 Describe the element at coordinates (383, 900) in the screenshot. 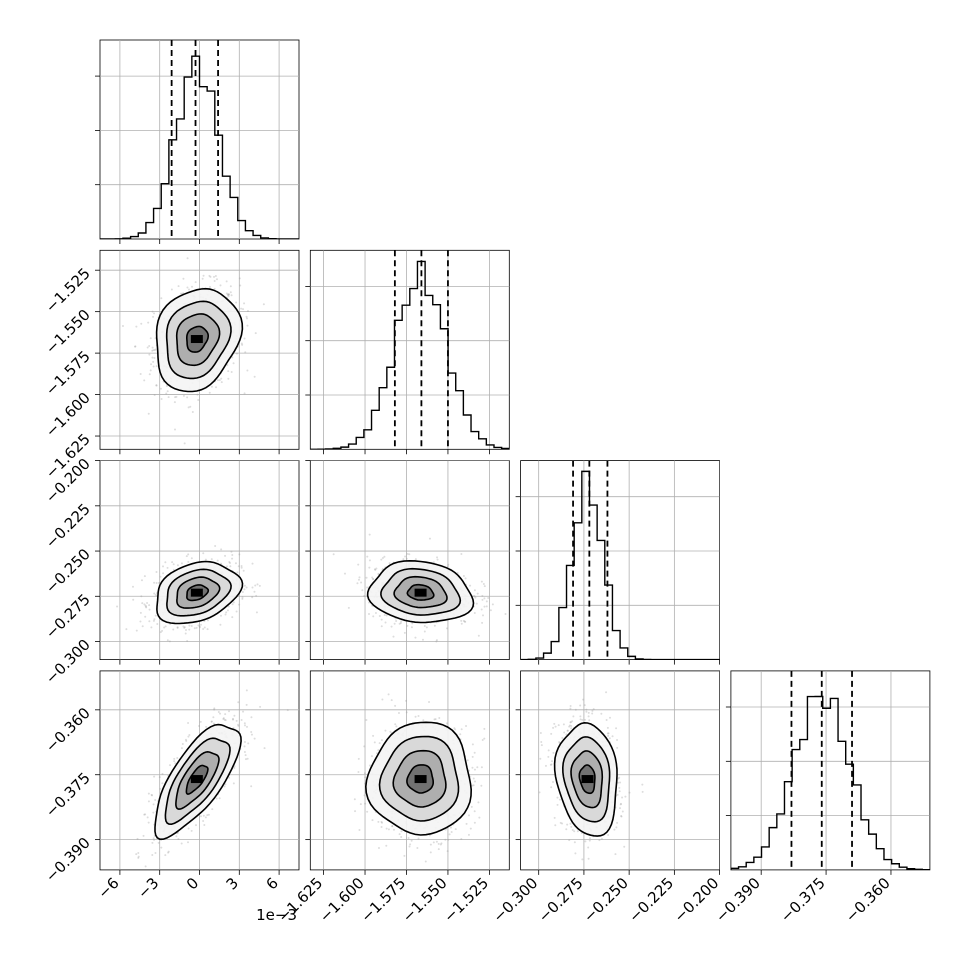

I see `x-tick-label: −1.575` at that location.